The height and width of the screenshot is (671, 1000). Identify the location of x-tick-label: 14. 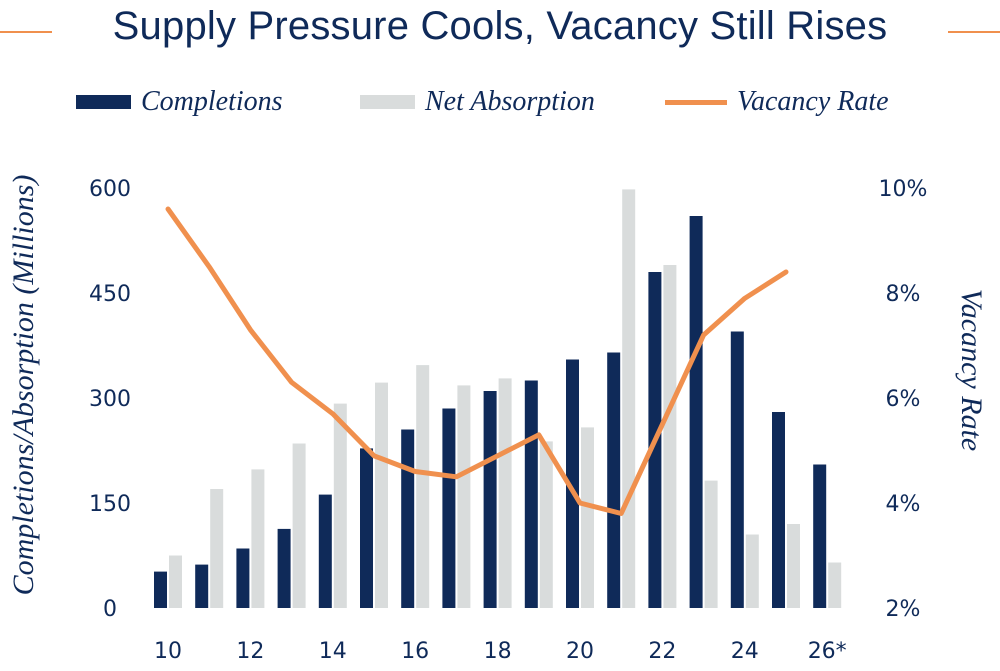
(333, 651).